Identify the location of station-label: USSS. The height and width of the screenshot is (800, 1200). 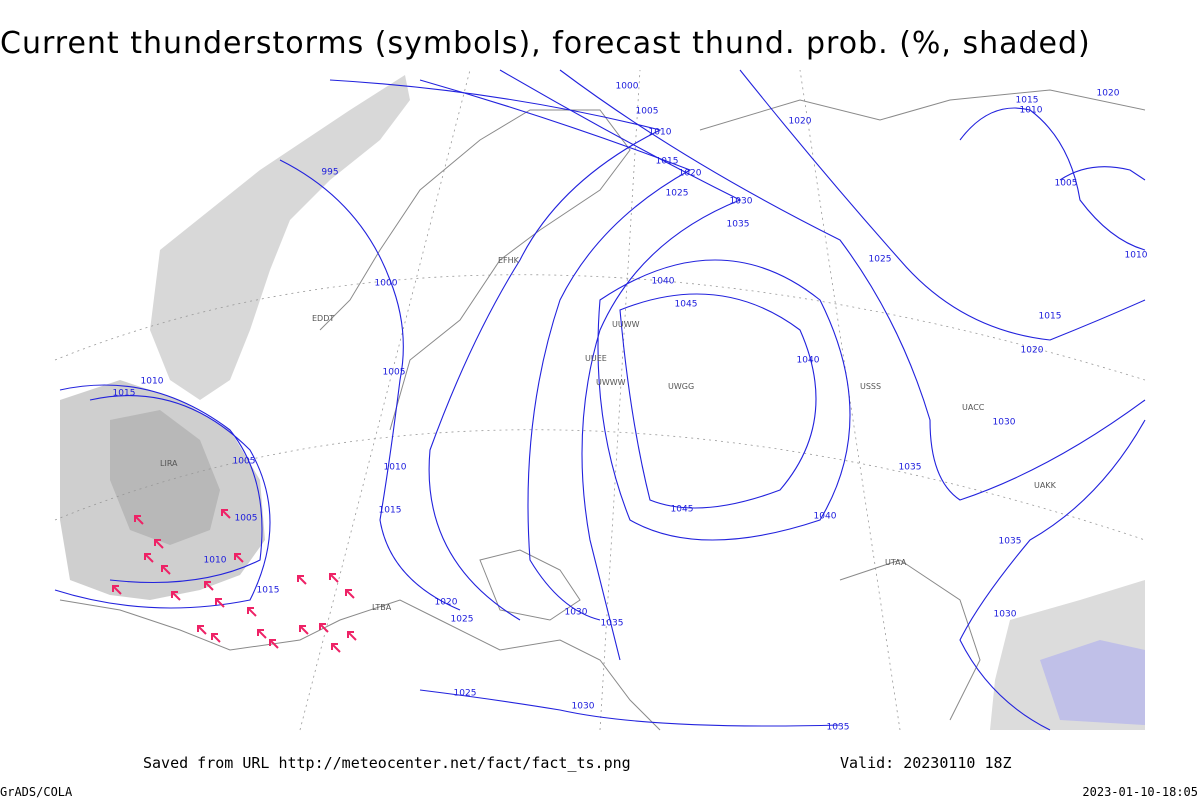
(870, 386).